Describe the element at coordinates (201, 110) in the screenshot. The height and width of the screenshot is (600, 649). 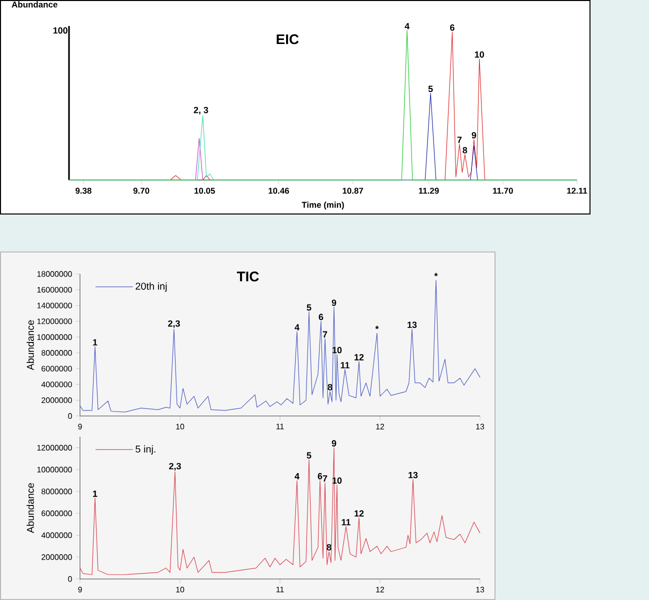
I see `annotation: 2, 3` at that location.